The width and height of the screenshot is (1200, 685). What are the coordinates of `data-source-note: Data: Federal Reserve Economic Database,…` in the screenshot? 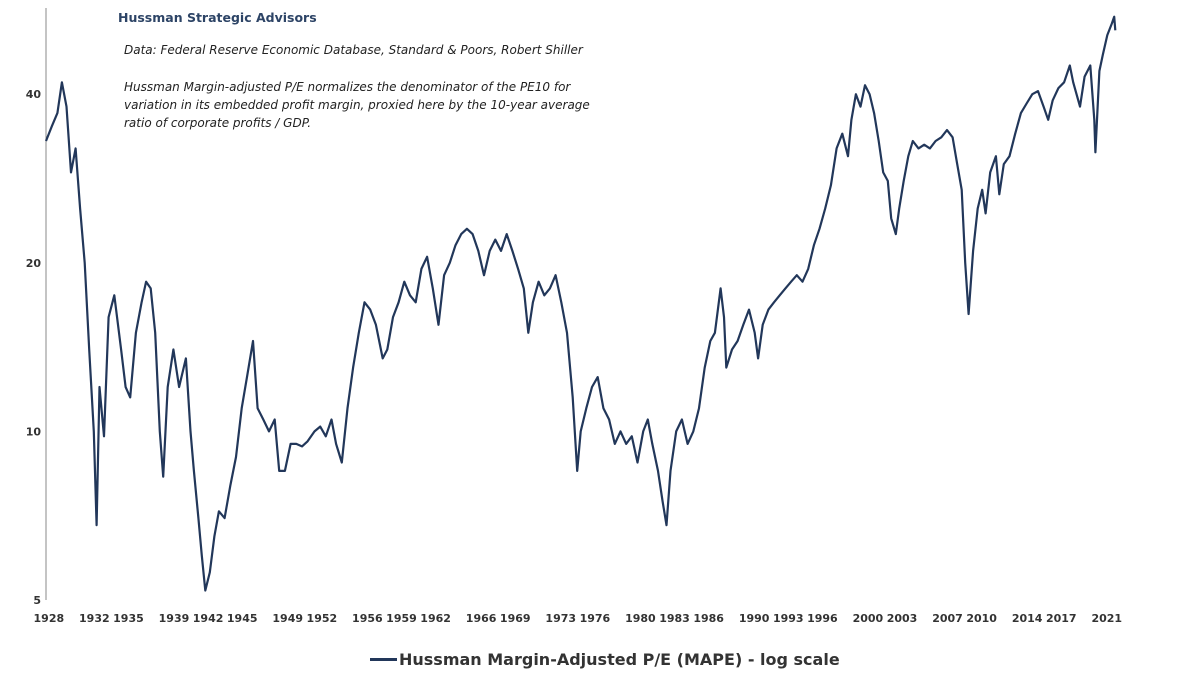 It's located at (353, 50).